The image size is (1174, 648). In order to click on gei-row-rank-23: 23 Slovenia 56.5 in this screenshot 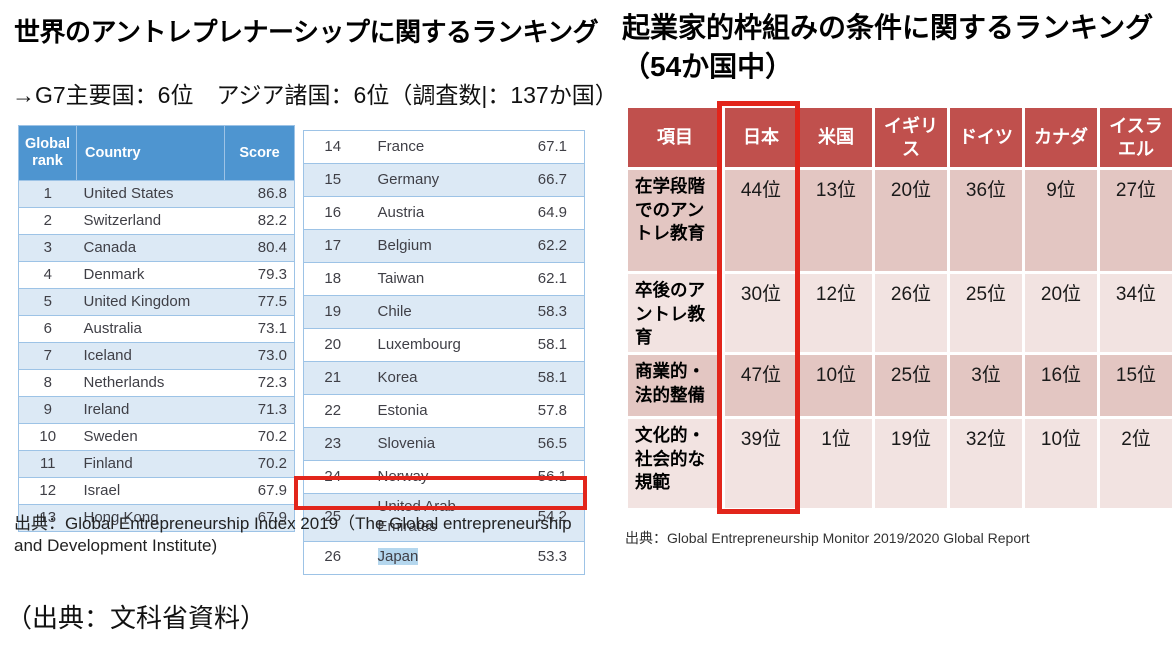, I will do `click(444, 444)`.